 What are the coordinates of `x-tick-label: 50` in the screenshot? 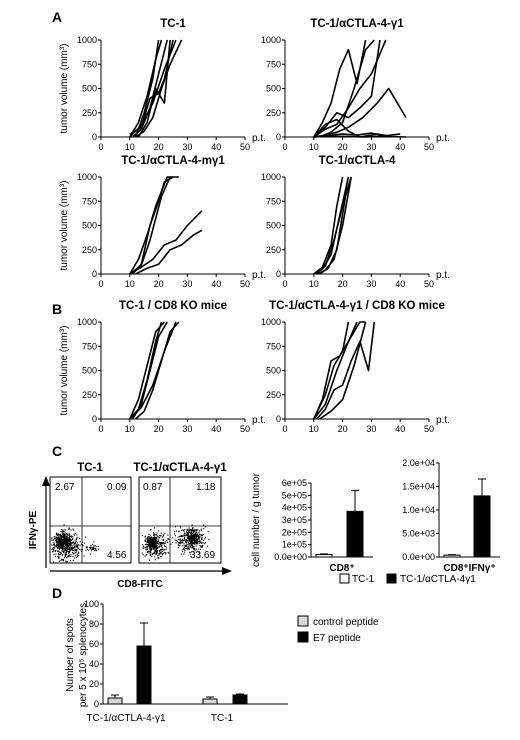 It's located at (245, 284).